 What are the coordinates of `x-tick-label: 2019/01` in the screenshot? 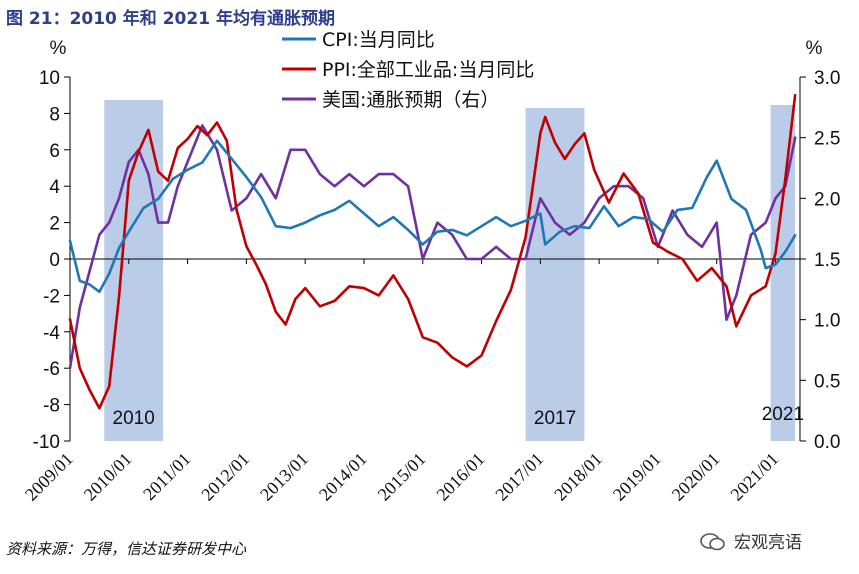 It's located at (637, 477).